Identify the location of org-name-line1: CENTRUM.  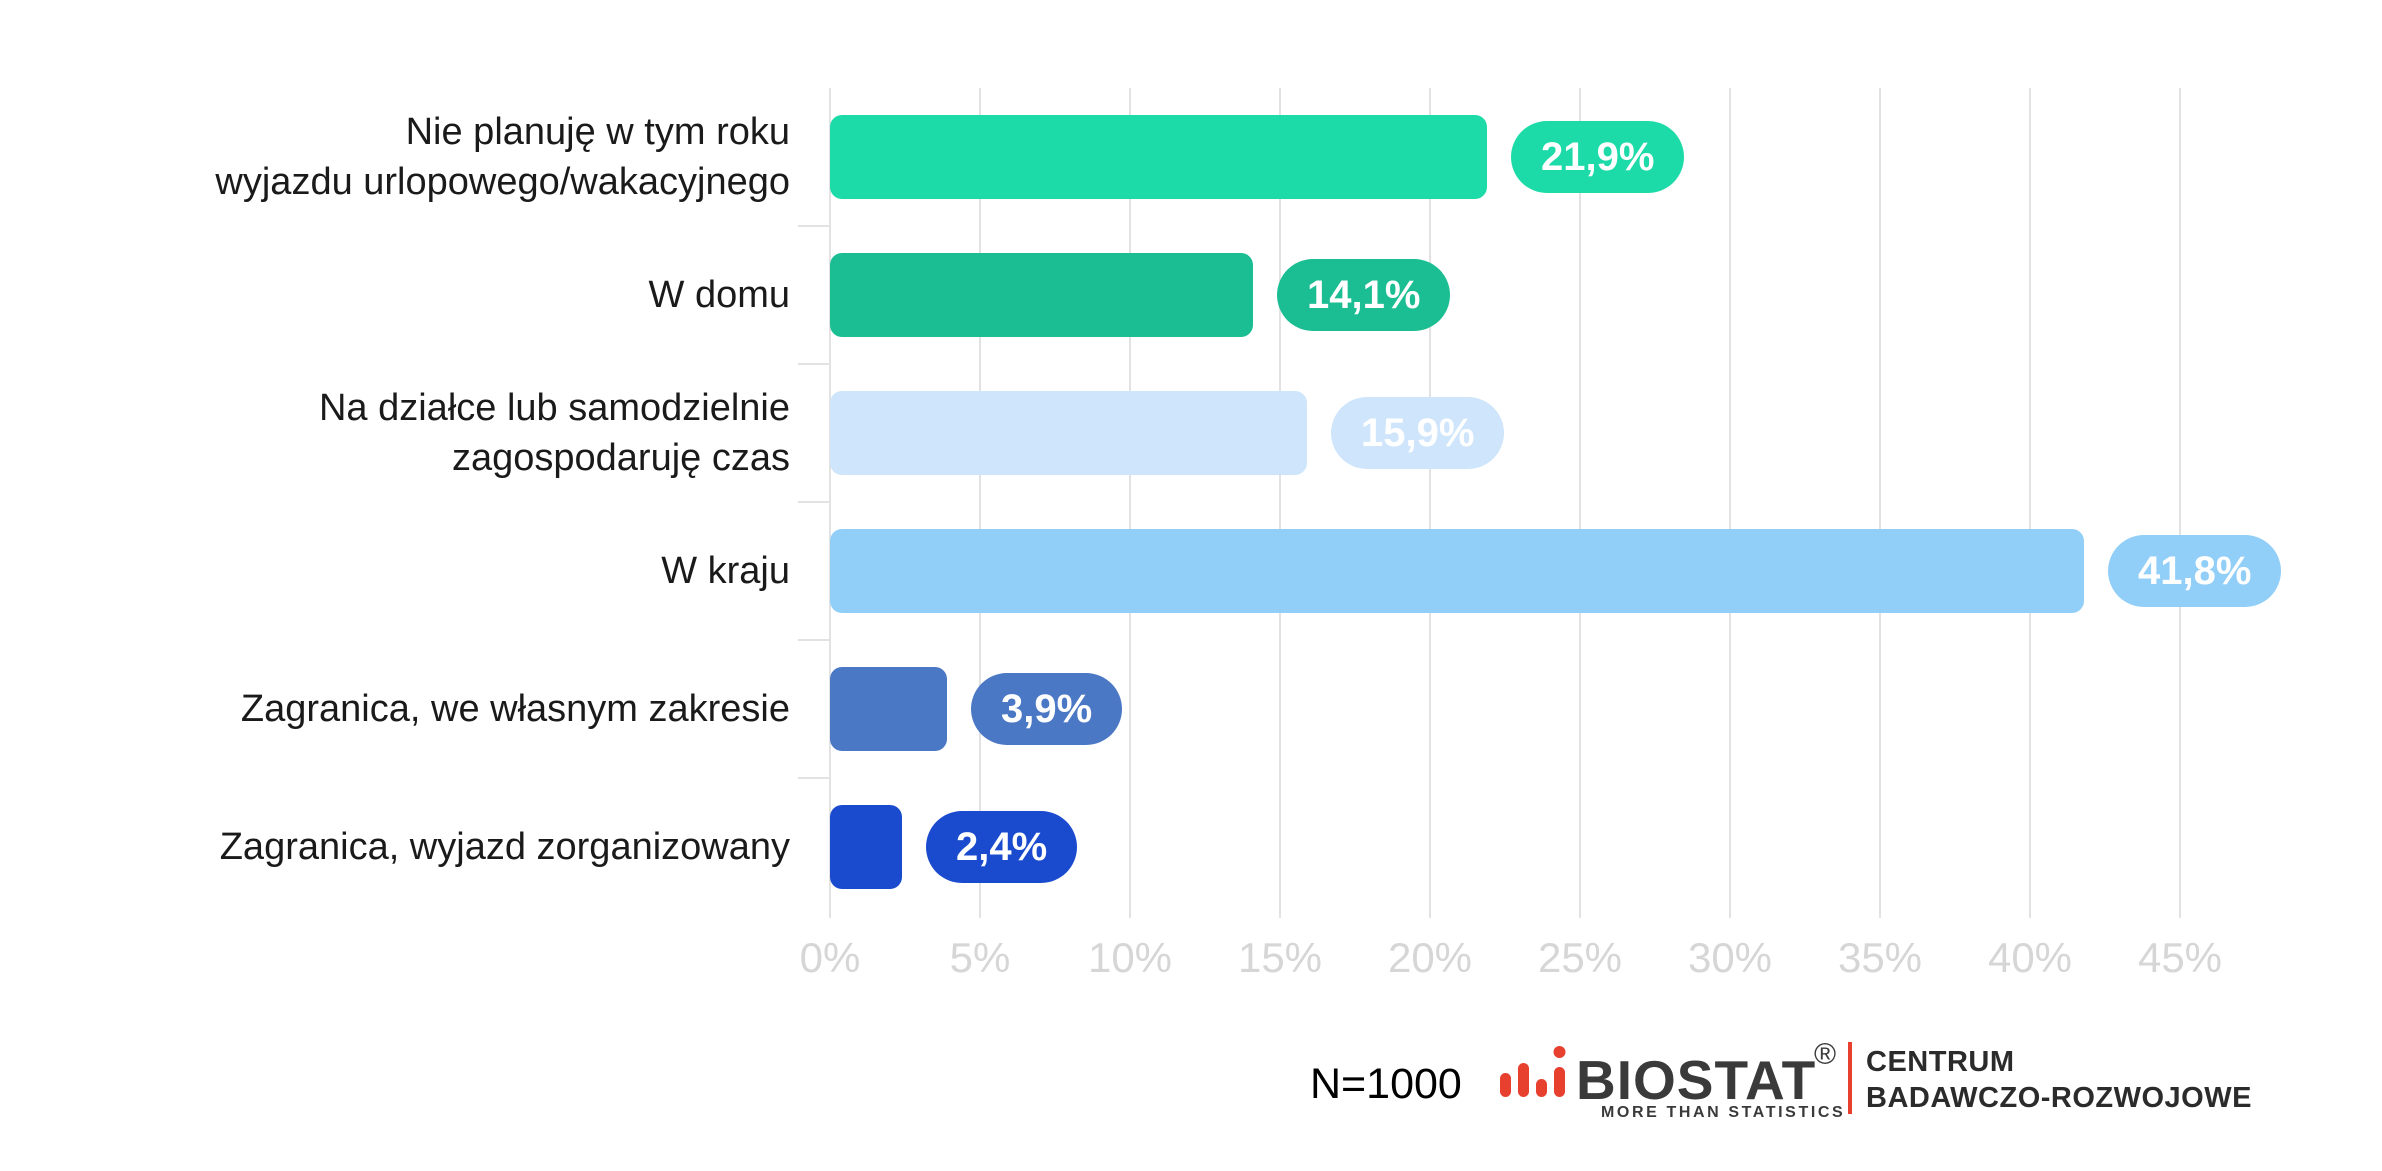
(1940, 1062).